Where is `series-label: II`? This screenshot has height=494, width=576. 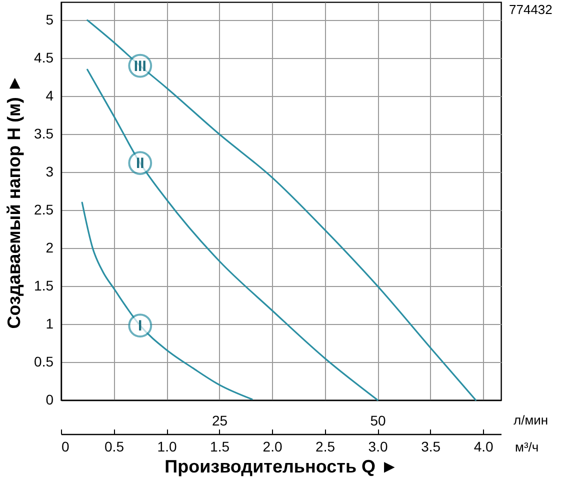 series-label: II is located at coordinates (140, 163).